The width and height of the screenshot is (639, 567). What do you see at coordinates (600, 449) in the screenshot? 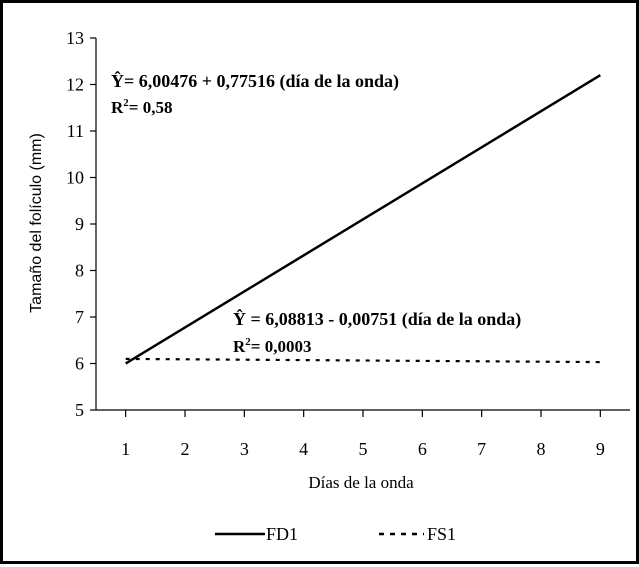
I see `x-tick-label: 9` at bounding box center [600, 449].